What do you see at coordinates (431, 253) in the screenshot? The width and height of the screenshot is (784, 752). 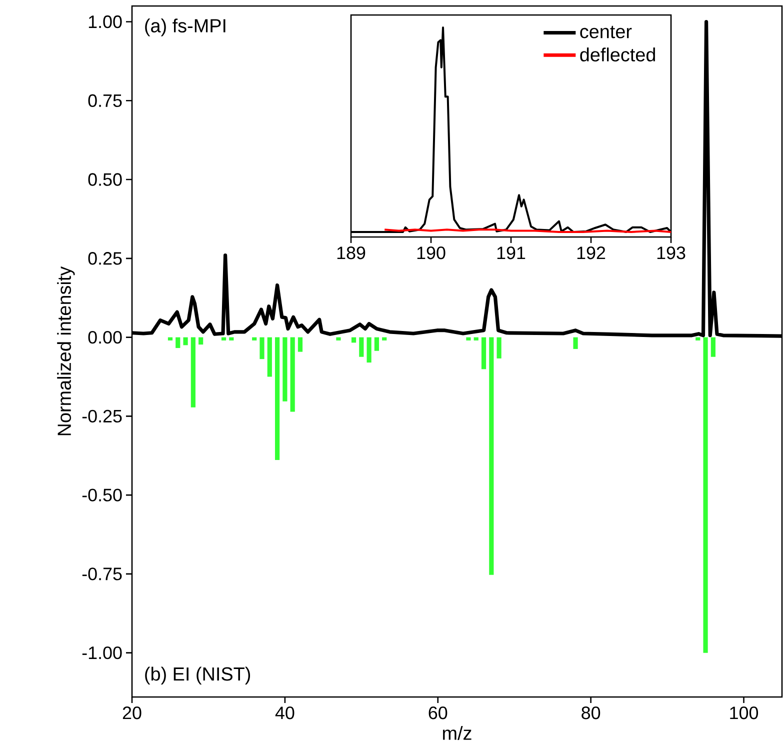 I see `x-tick-label: 190` at bounding box center [431, 253].